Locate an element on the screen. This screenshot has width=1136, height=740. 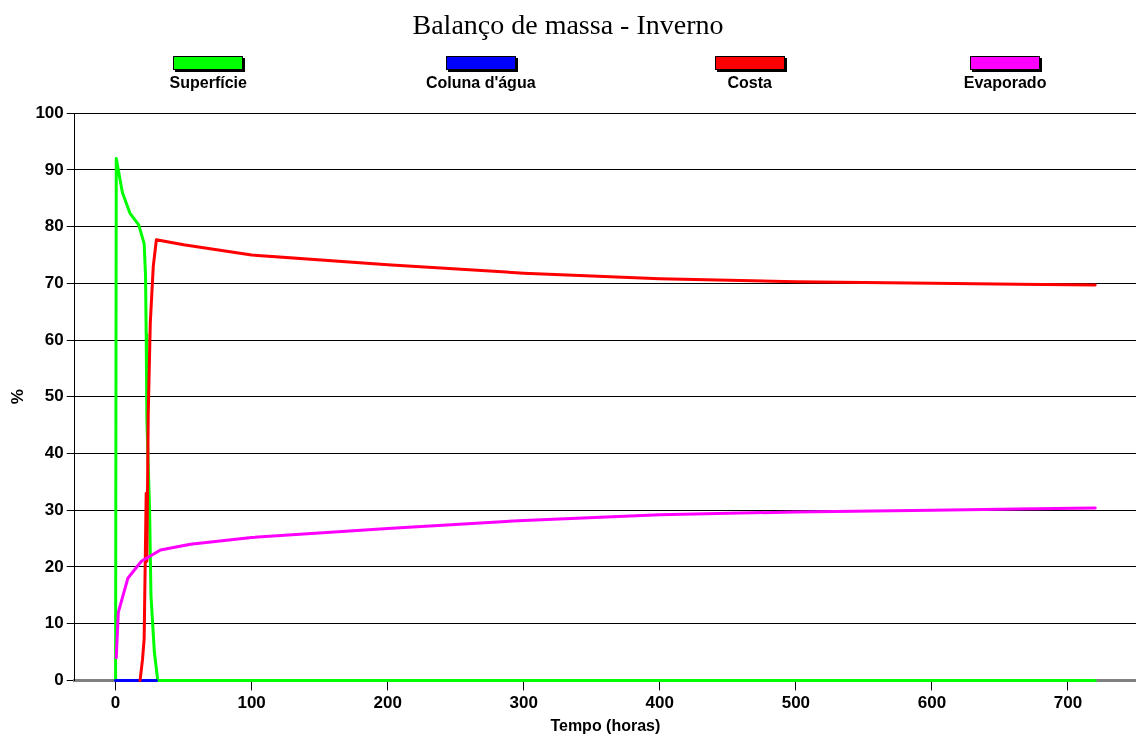
legend-label: Costa is located at coordinates (749, 83).